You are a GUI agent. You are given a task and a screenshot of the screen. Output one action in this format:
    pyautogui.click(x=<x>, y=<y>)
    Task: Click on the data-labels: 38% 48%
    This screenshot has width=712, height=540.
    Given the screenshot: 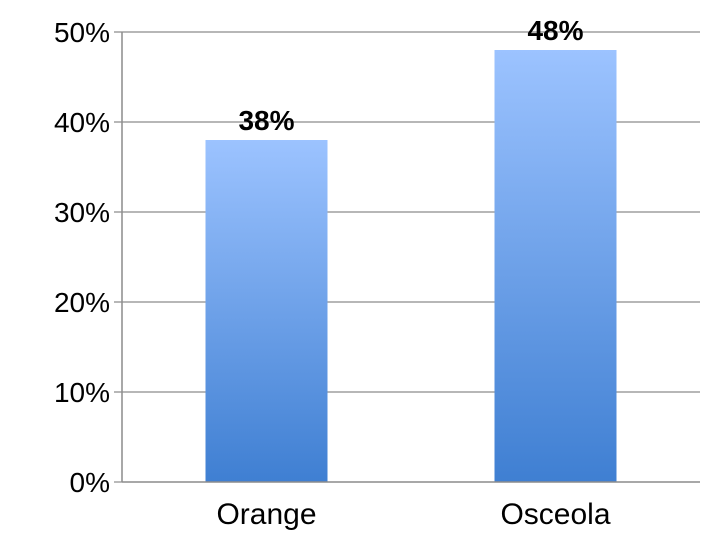 What is the action you would take?
    pyautogui.click(x=410, y=75)
    